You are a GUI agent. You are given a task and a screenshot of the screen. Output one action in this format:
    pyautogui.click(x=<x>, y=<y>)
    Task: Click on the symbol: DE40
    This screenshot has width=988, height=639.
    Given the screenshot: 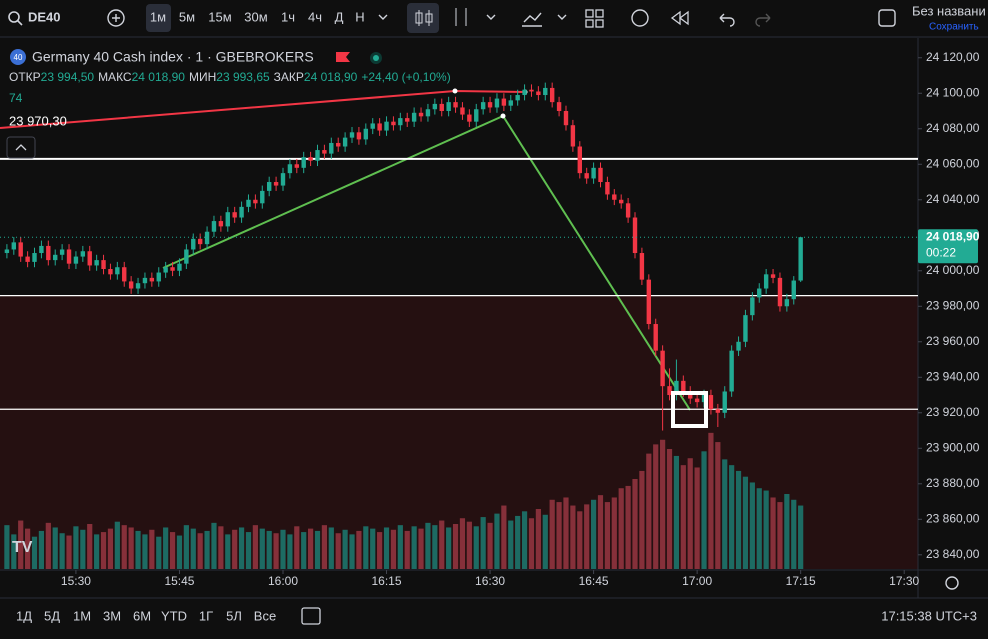 What is the action you would take?
    pyautogui.click(x=44, y=16)
    